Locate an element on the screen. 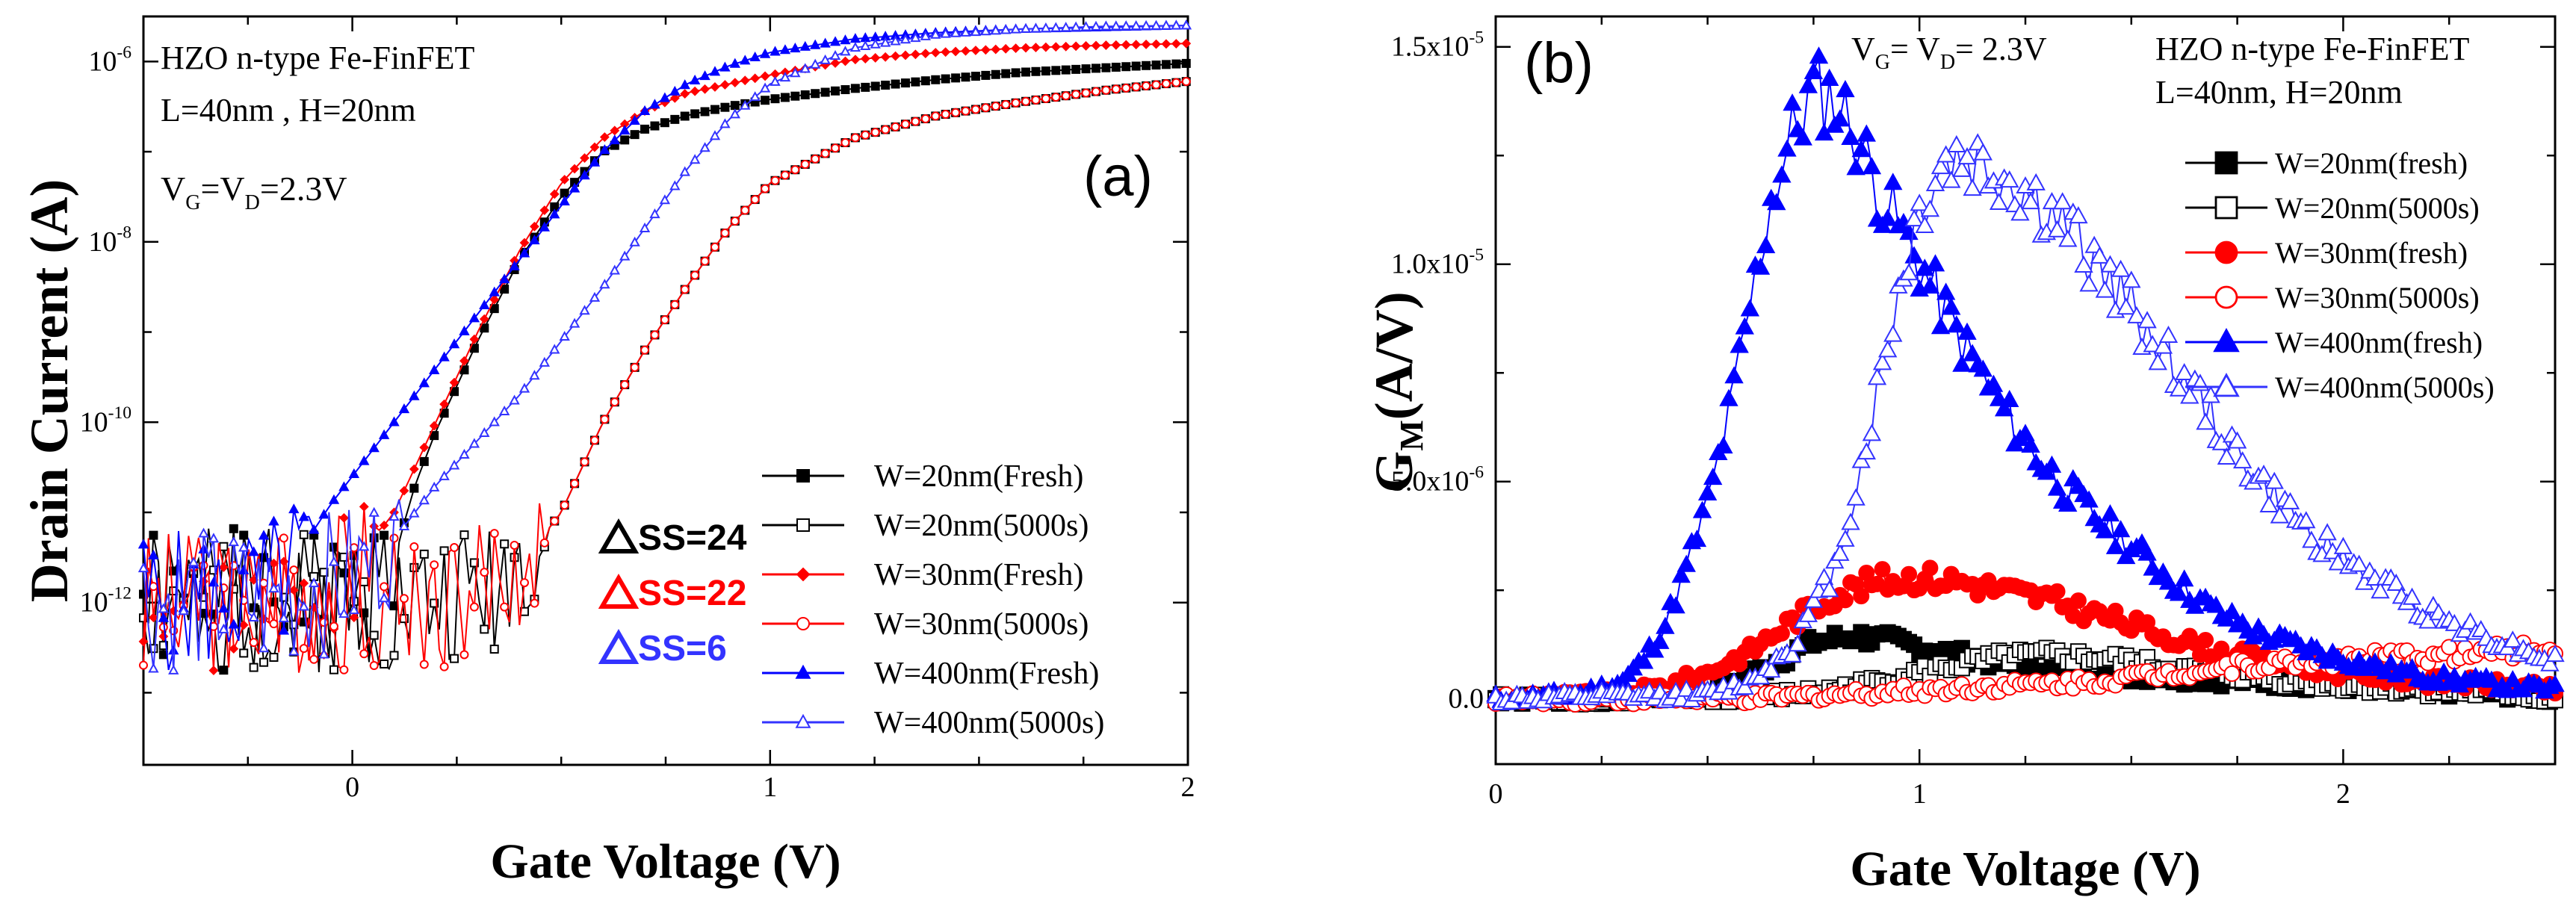  legend-label: W=20nm(5000s) is located at coordinates (2377, 208).